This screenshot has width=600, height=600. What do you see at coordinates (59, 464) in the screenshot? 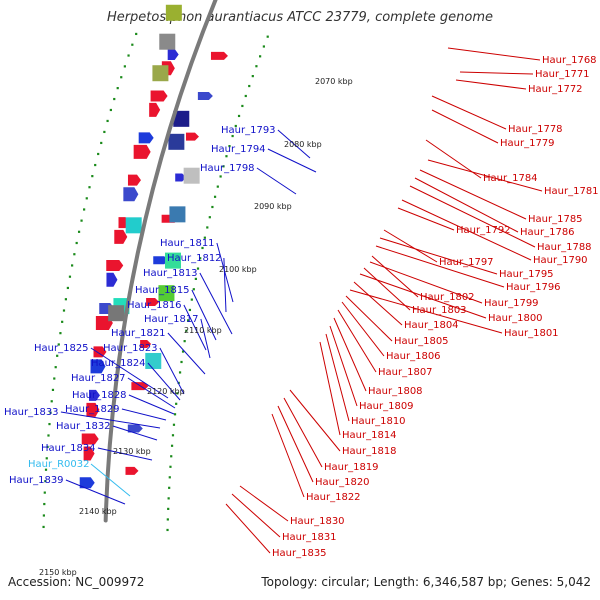
I see `gene-label: Haur_R0032` at bounding box center [59, 464].